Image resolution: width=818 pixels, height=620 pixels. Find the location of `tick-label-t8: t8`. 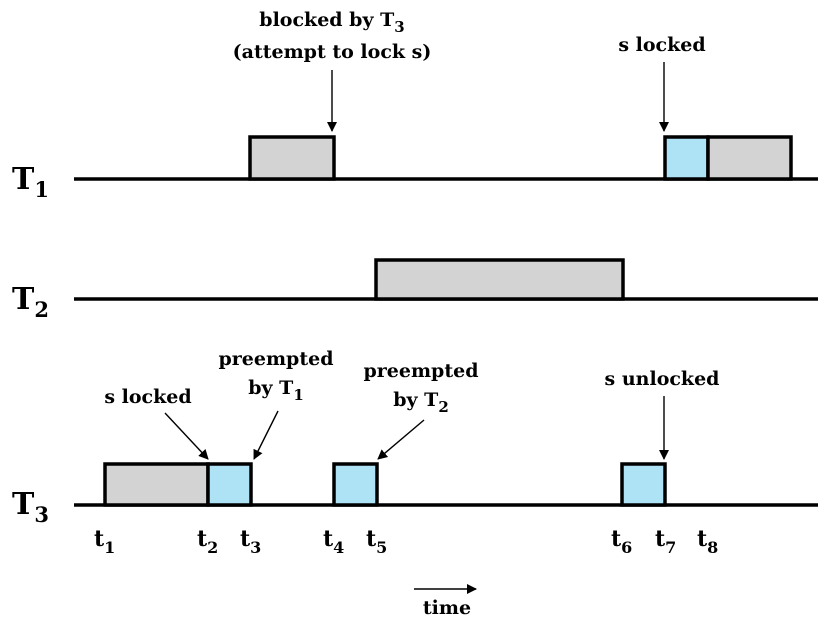

tick-label-t8: t8 is located at coordinates (707, 541).